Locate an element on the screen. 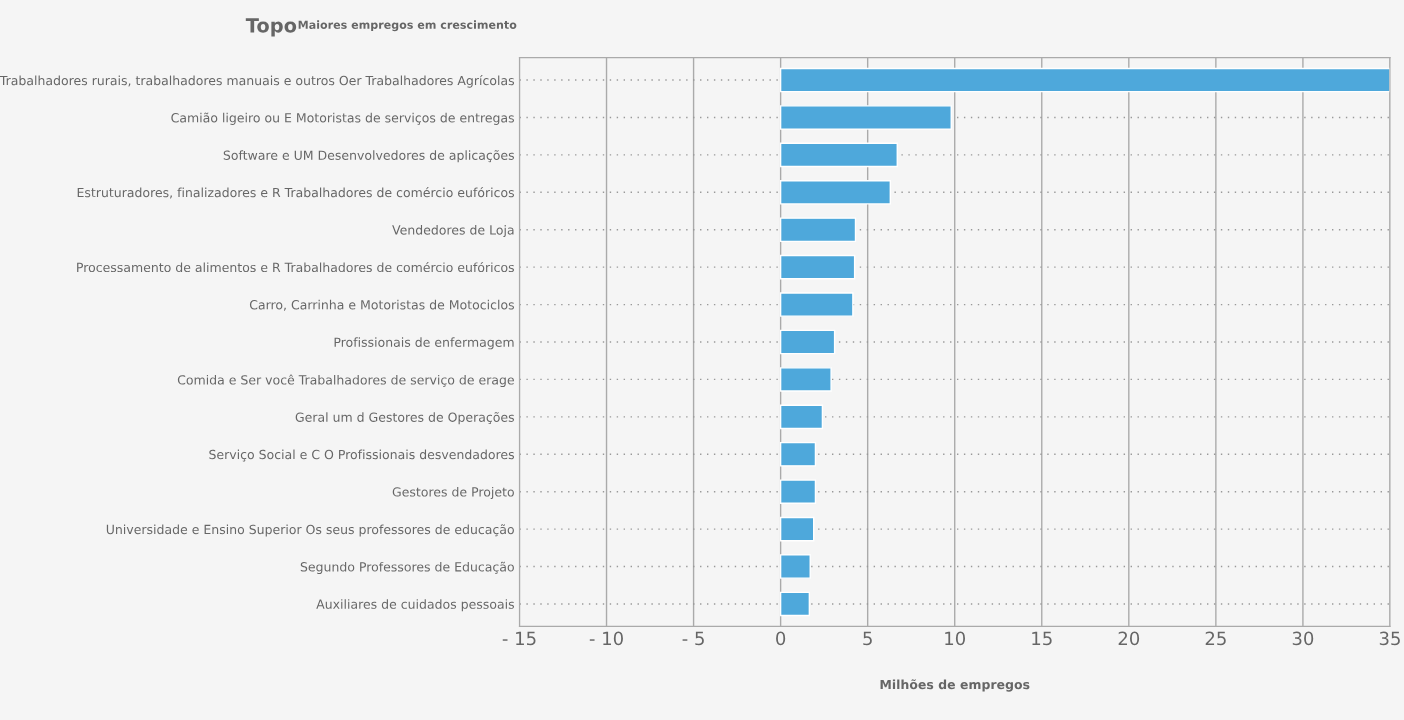 The image size is (1404, 720). x-tick-label: 30 is located at coordinates (1303, 638).